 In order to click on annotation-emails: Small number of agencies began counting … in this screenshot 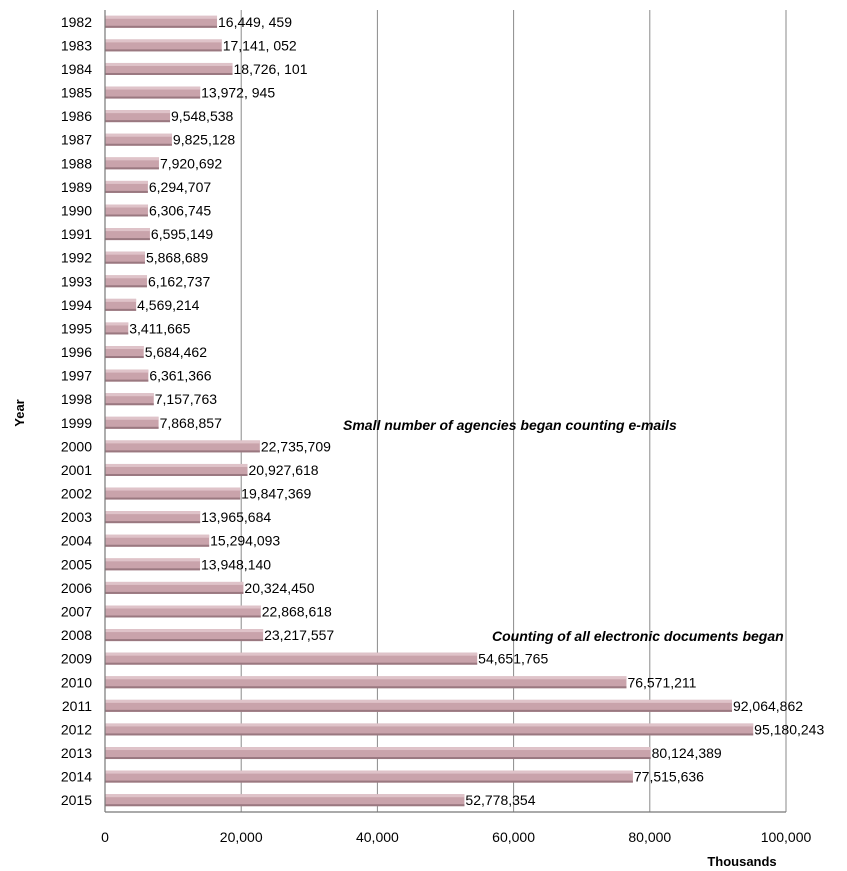, I will do `click(510, 425)`.